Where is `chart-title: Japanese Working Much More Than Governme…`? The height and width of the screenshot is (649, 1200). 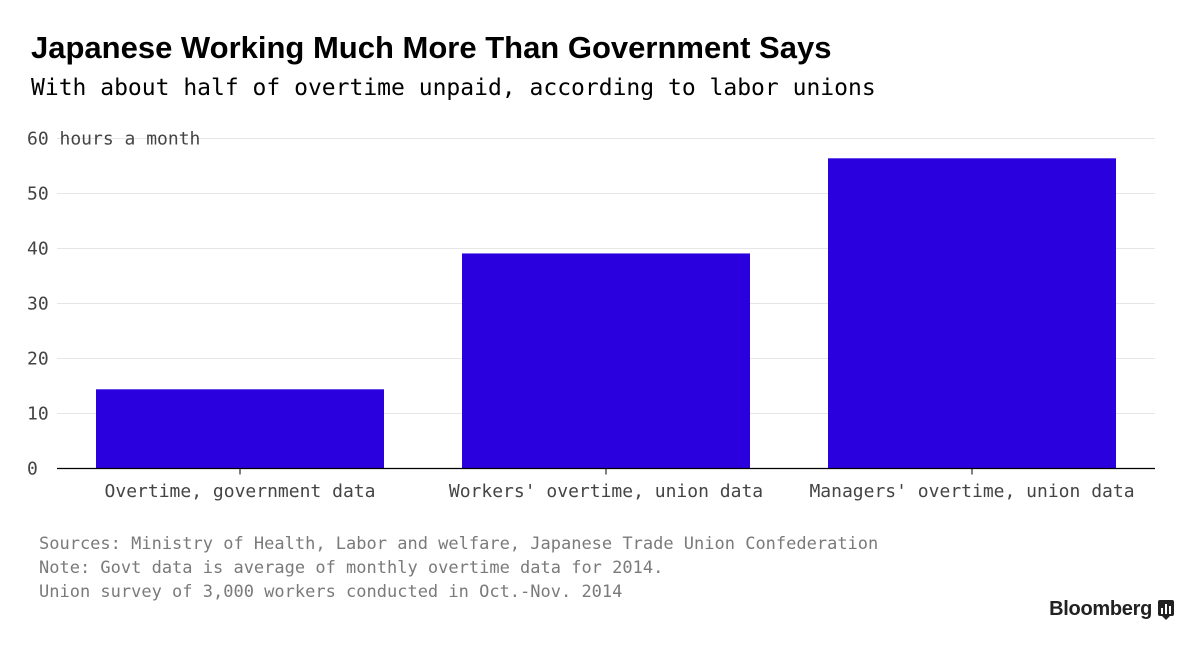 chart-title: Japanese Working Much More Than Governme… is located at coordinates (431, 47).